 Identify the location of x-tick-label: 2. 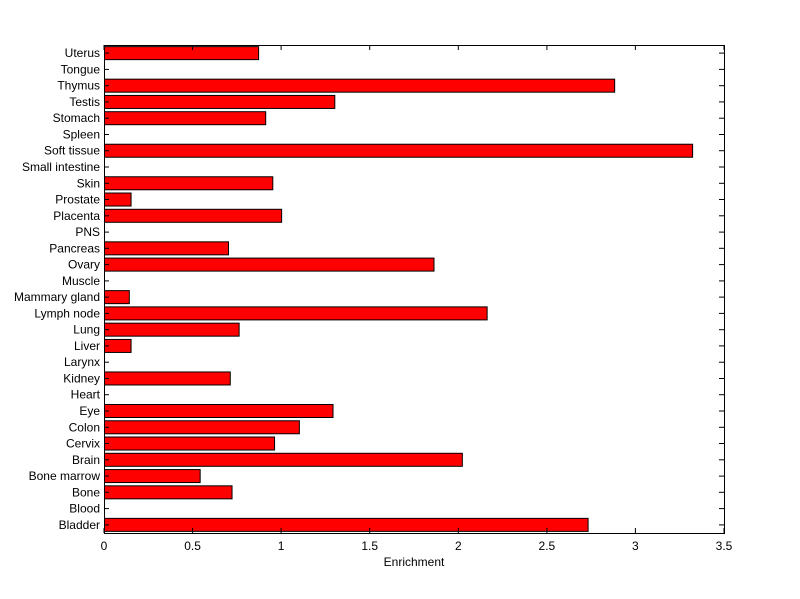
(458, 546).